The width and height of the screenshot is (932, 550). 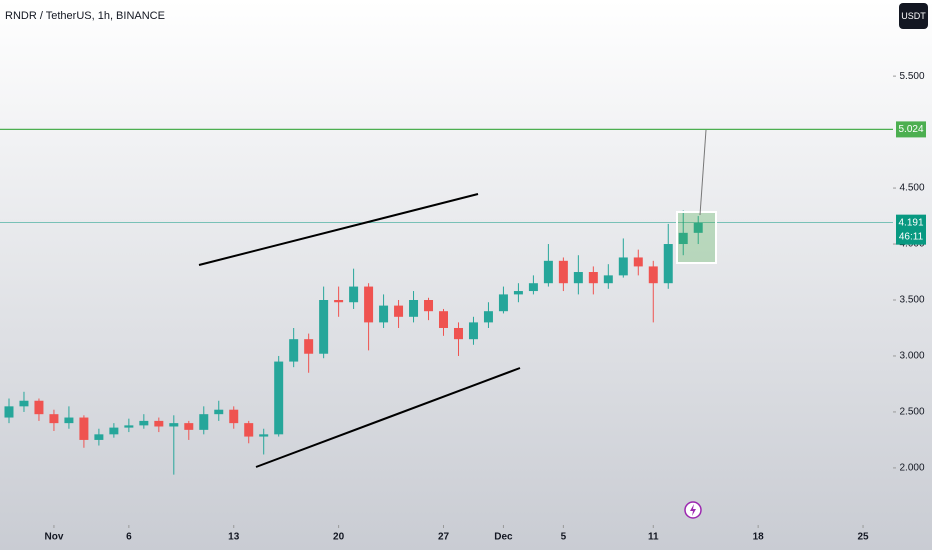 I want to click on y-tick-label: 5.500, so click(x=911, y=76).